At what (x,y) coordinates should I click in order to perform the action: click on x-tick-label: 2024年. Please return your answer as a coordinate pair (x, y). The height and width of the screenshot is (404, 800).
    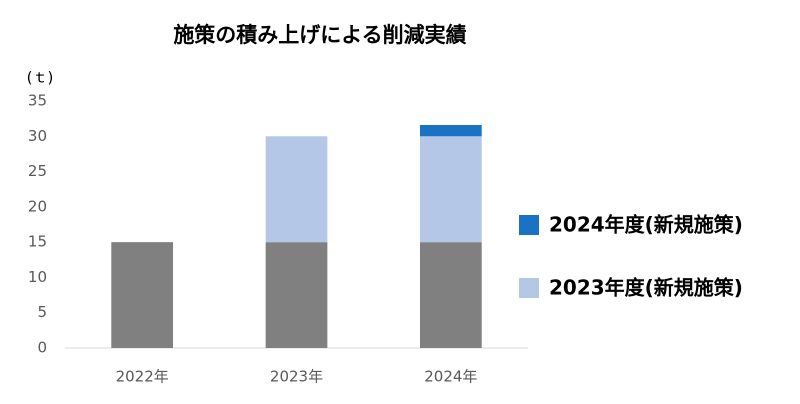
    Looking at the image, I should click on (450, 377).